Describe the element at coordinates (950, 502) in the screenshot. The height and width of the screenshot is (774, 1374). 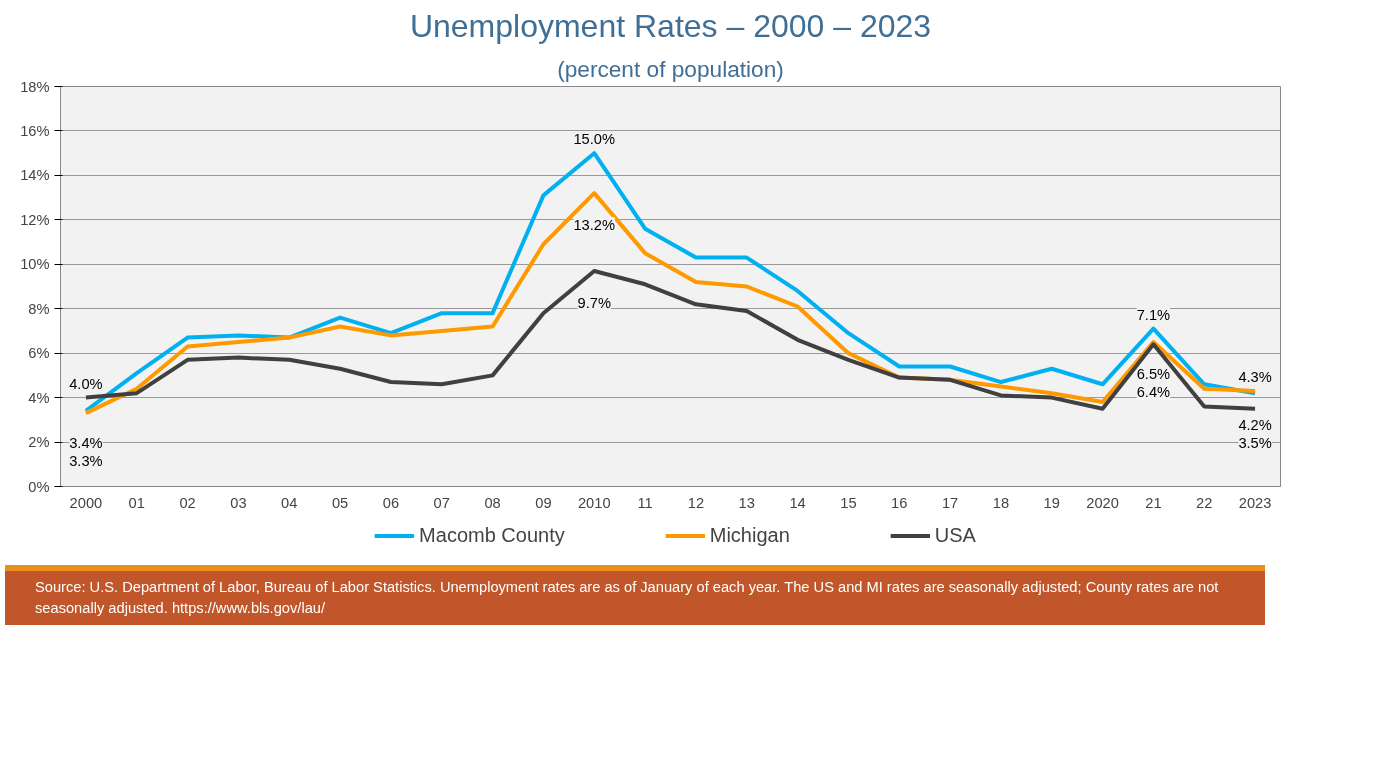
I see `x-tick-label: 17` at that location.